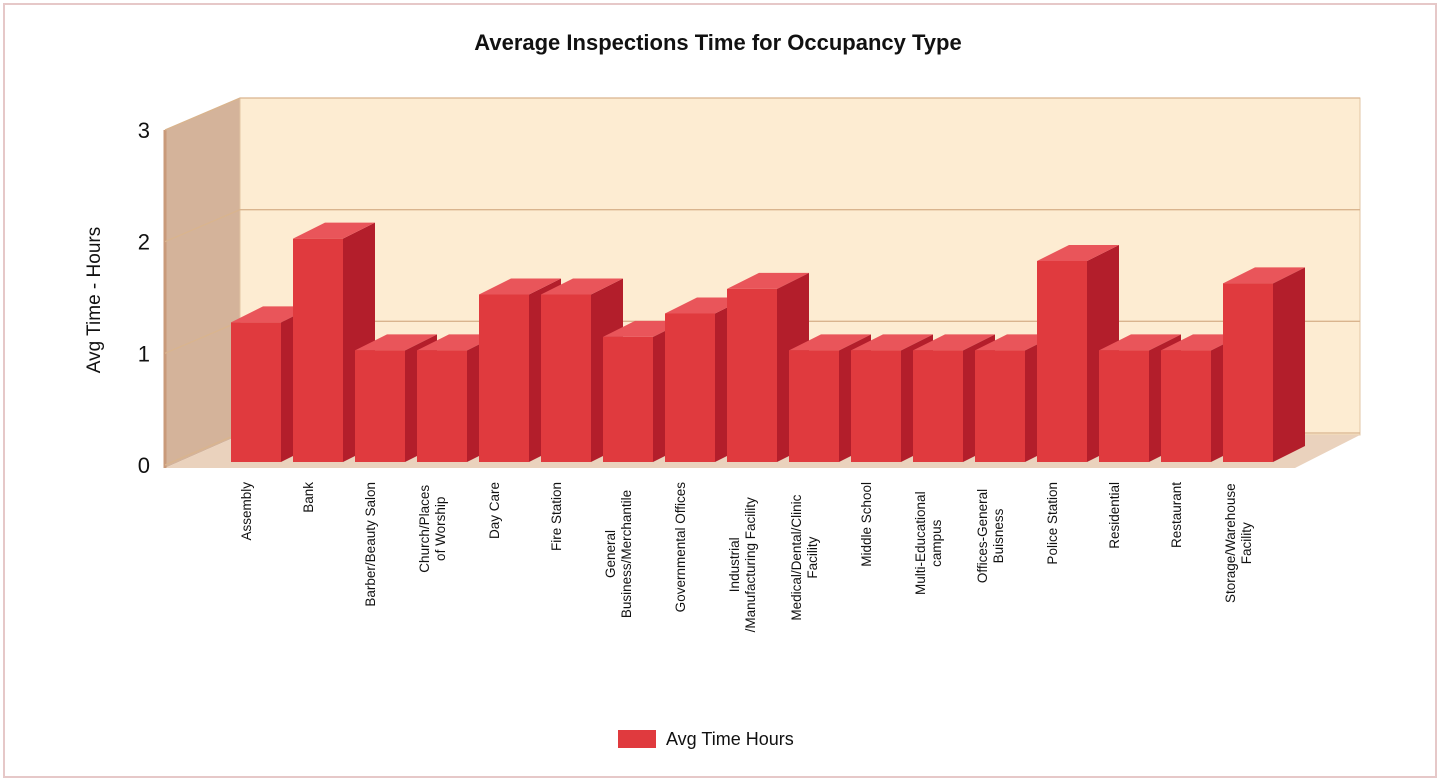 The width and height of the screenshot is (1440, 781). Describe the element at coordinates (804, 557) in the screenshot. I see `x-tick-label: Medical/Dental/ClinicFacility` at that location.